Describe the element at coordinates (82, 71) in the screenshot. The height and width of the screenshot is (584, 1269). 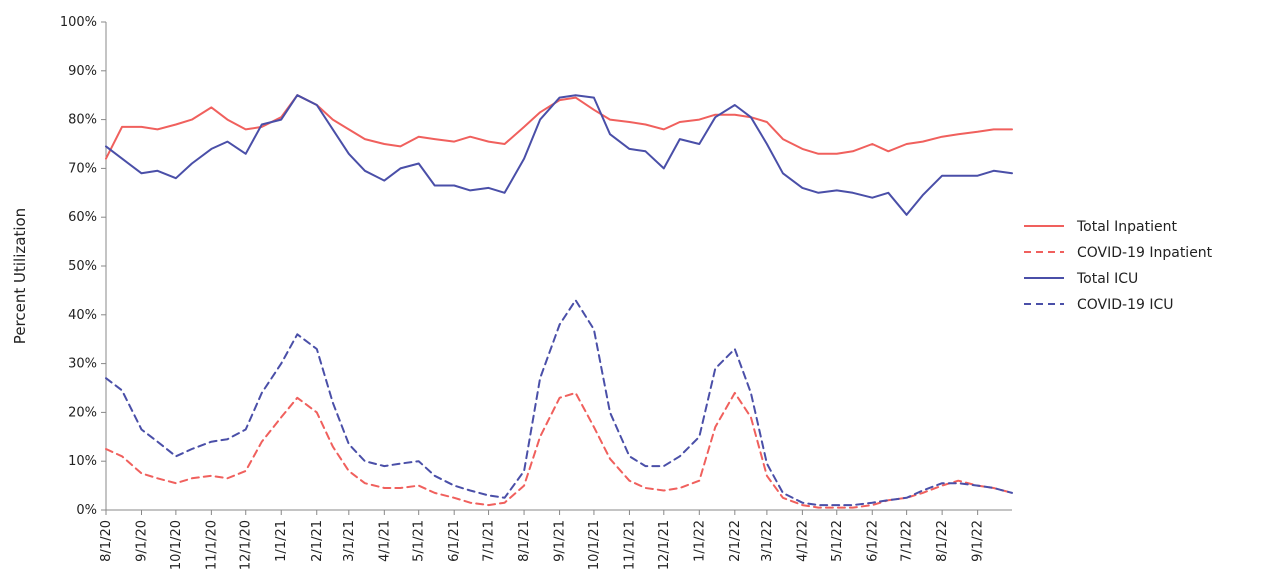
I see `y-tick-label: 90%` at that location.